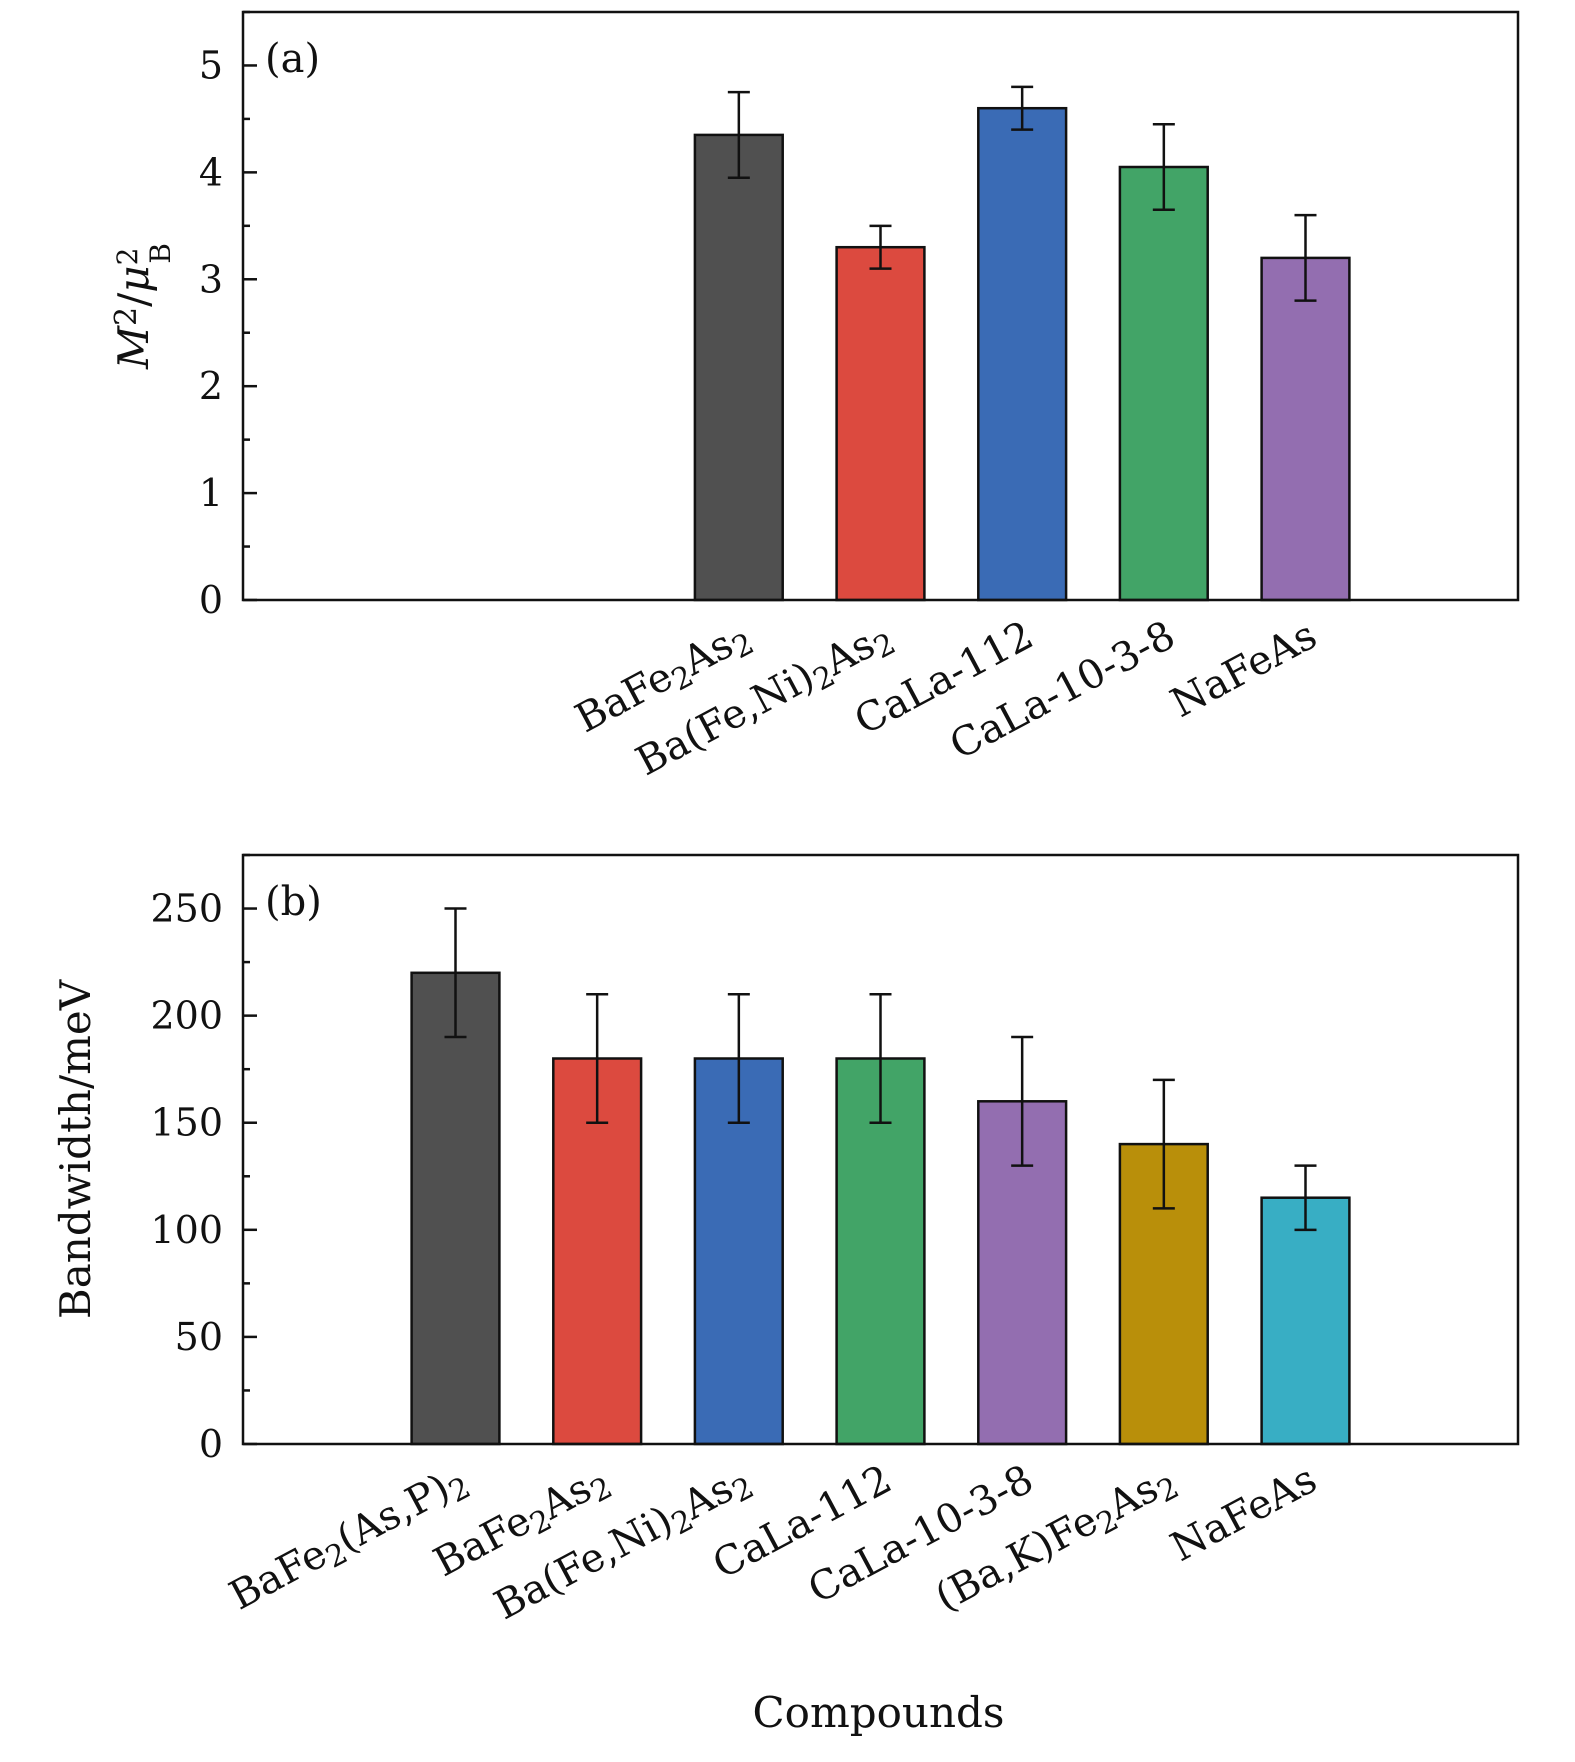  Describe the element at coordinates (1022, 354) in the screenshot. I see `bar-a-cala112` at that location.